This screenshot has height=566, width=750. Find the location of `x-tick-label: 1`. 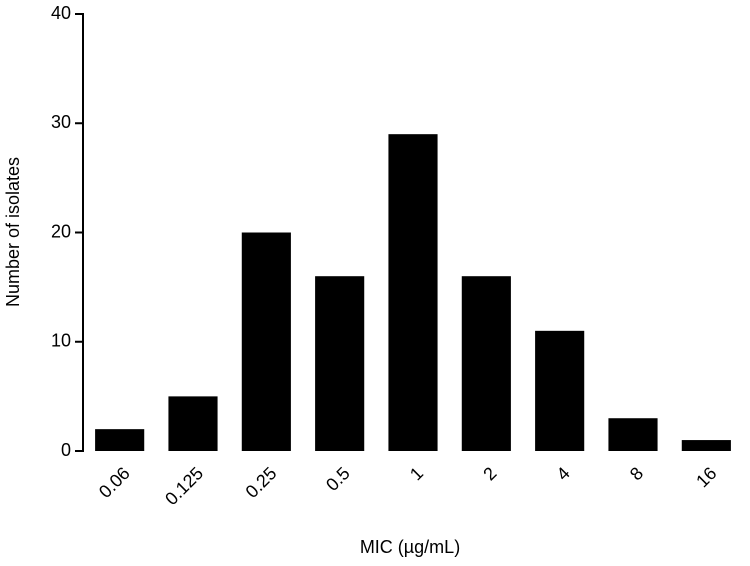

x-tick-label: 1 is located at coordinates (416, 473).